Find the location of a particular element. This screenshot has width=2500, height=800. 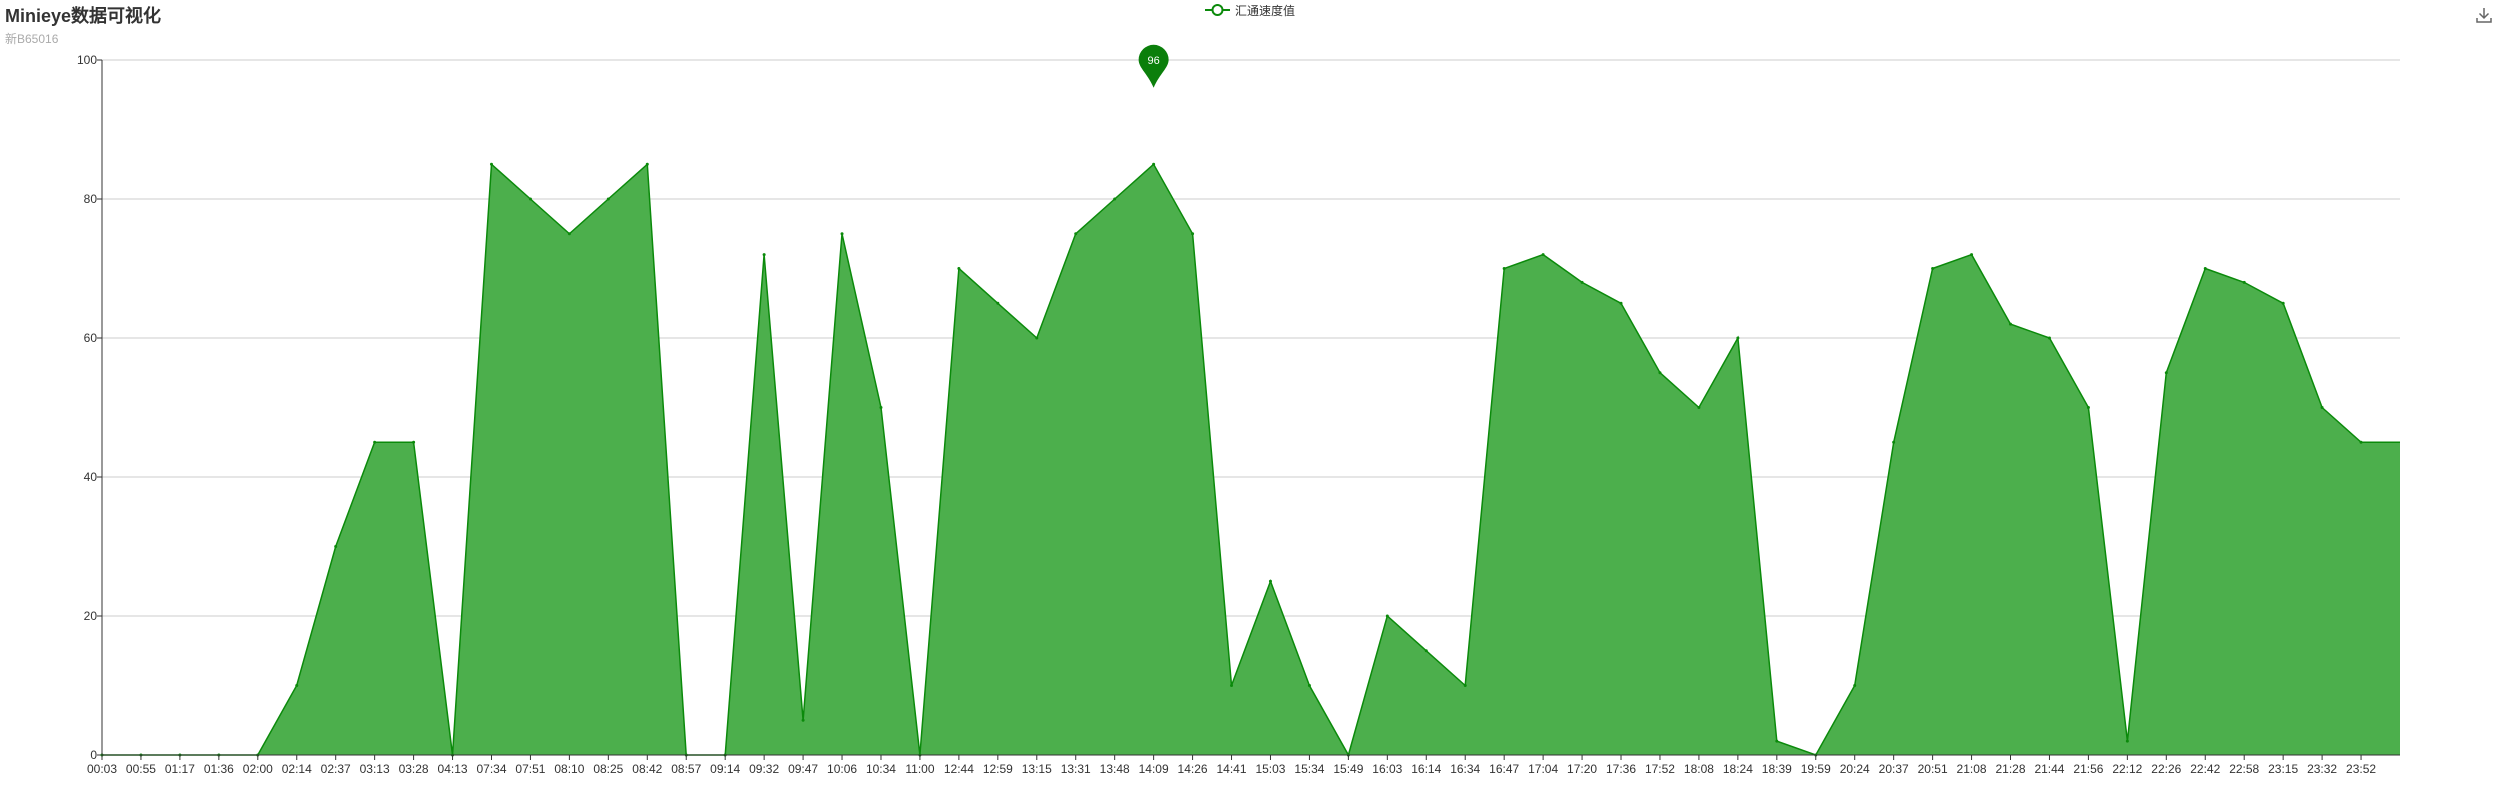

x-tick-label: 21:08 is located at coordinates (1972, 769).